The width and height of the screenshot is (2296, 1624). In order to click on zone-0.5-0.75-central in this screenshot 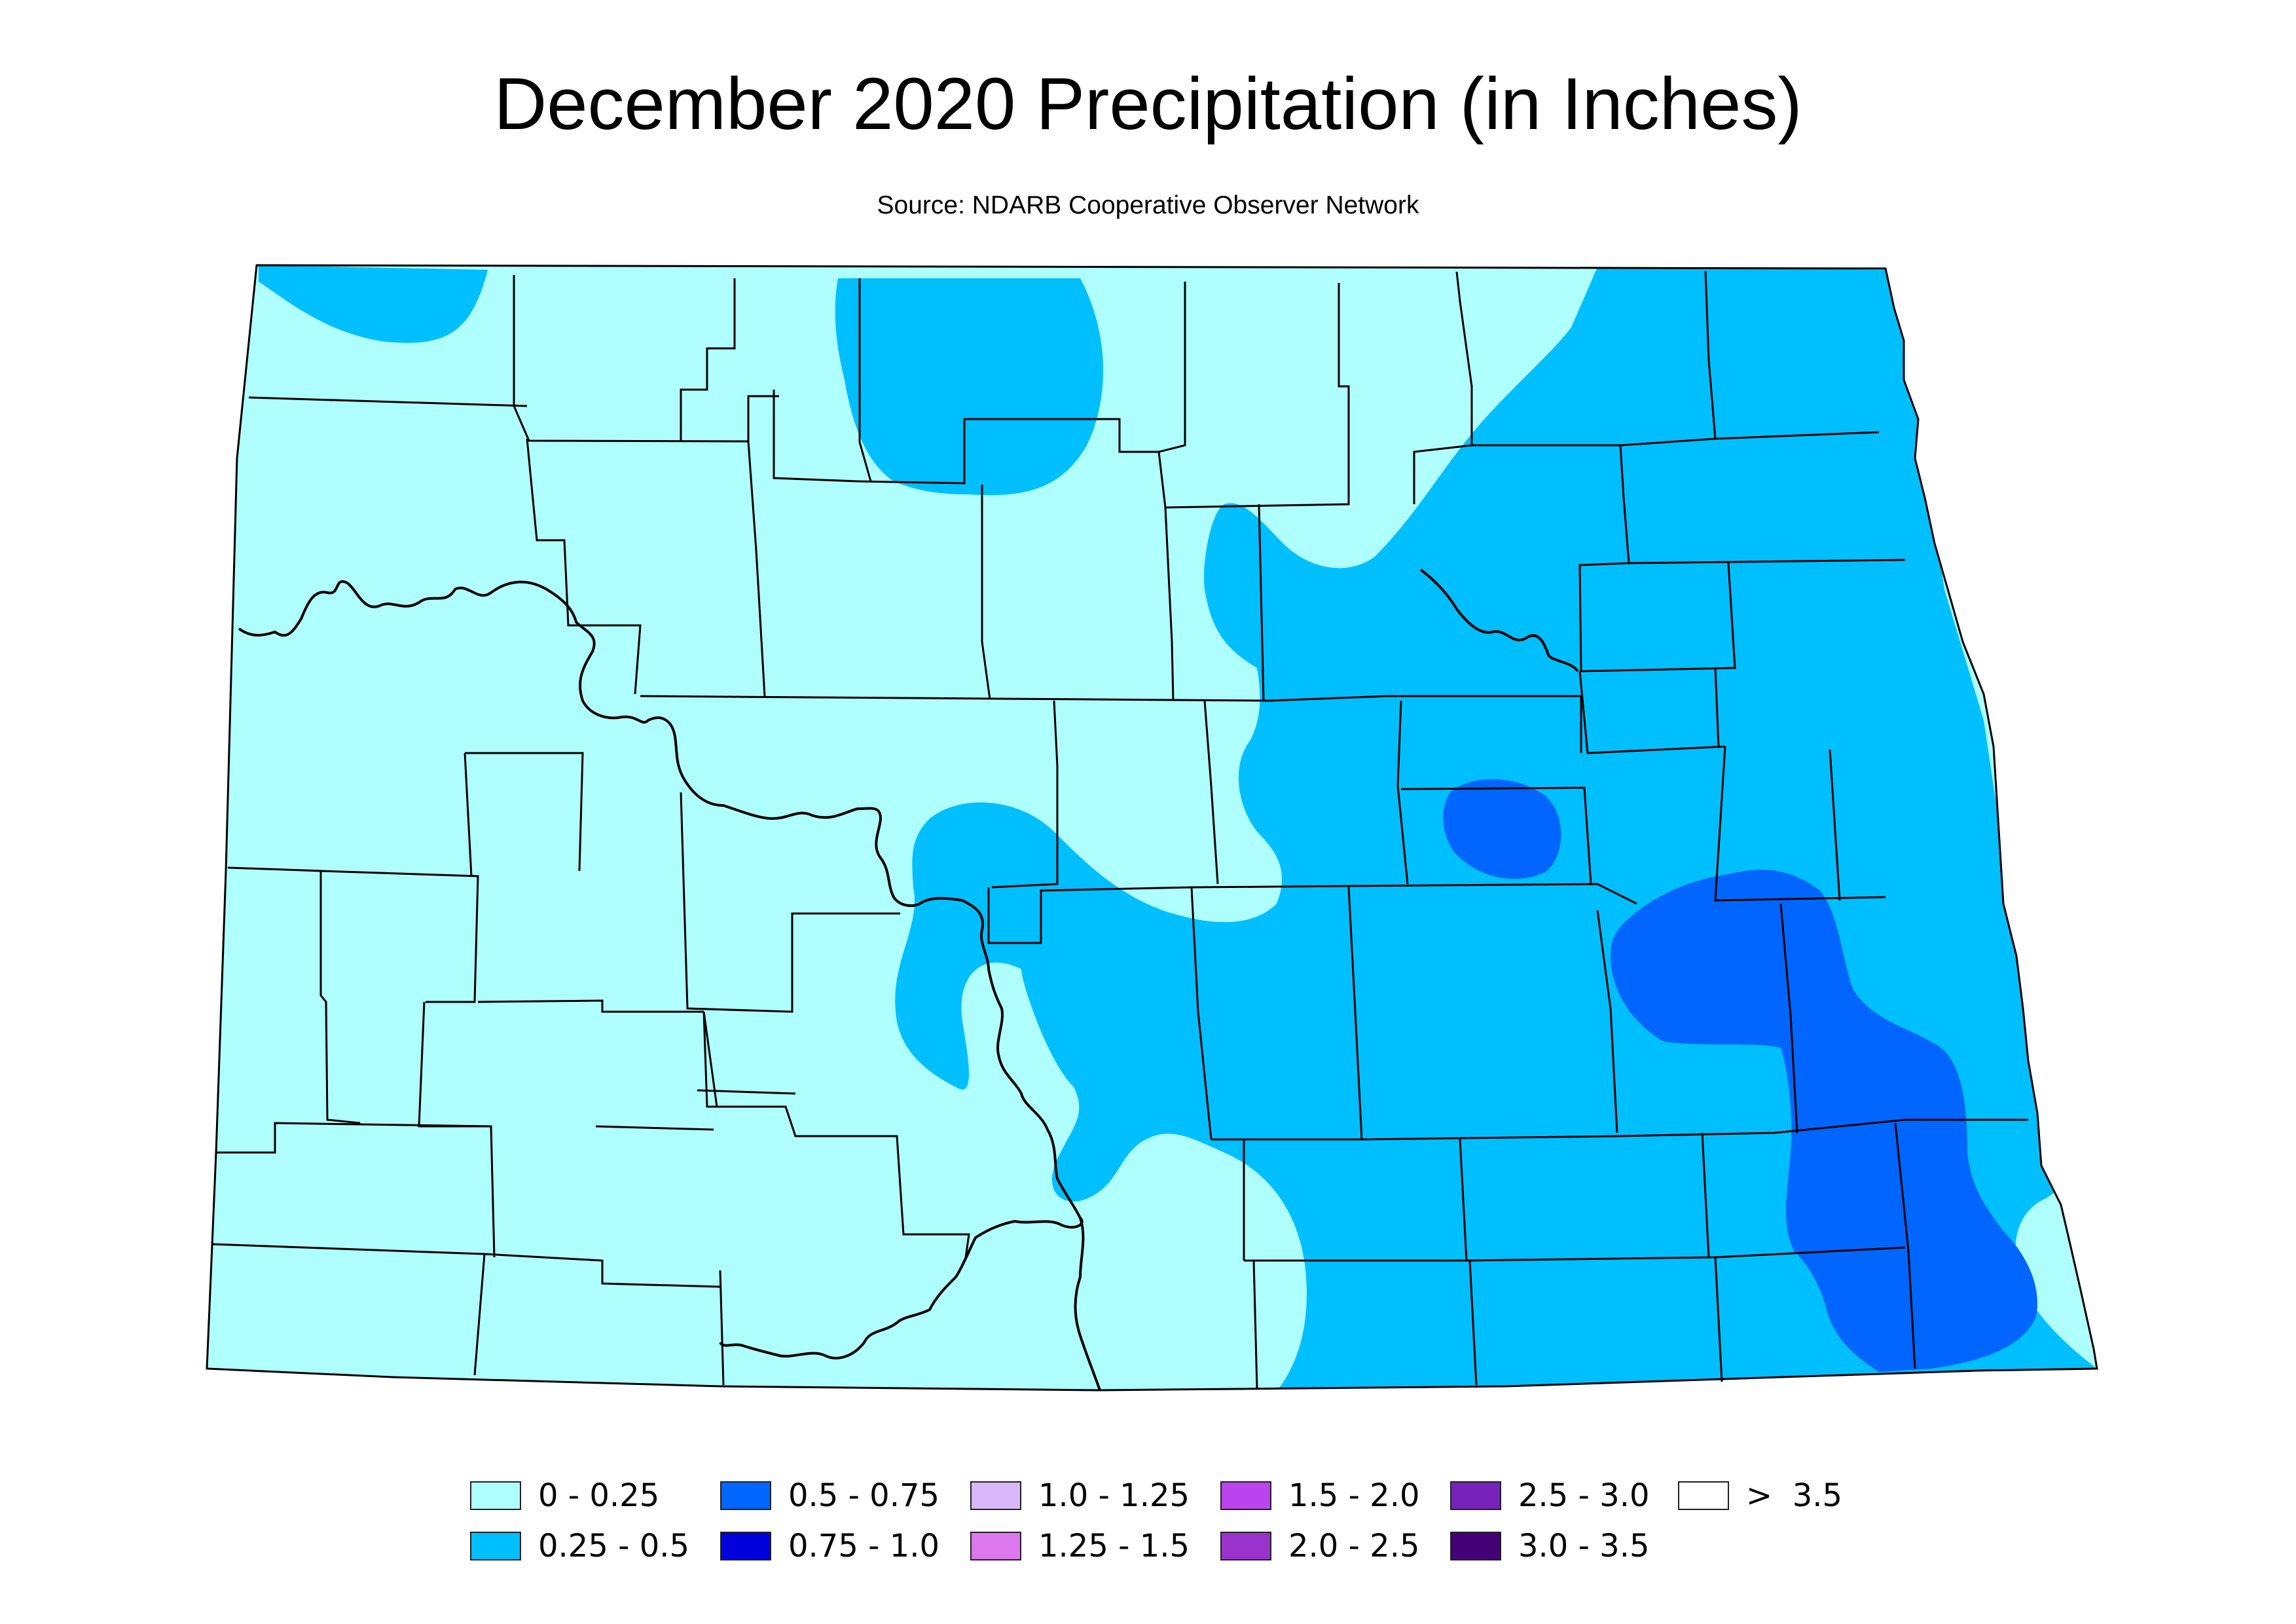, I will do `click(1502, 829)`.